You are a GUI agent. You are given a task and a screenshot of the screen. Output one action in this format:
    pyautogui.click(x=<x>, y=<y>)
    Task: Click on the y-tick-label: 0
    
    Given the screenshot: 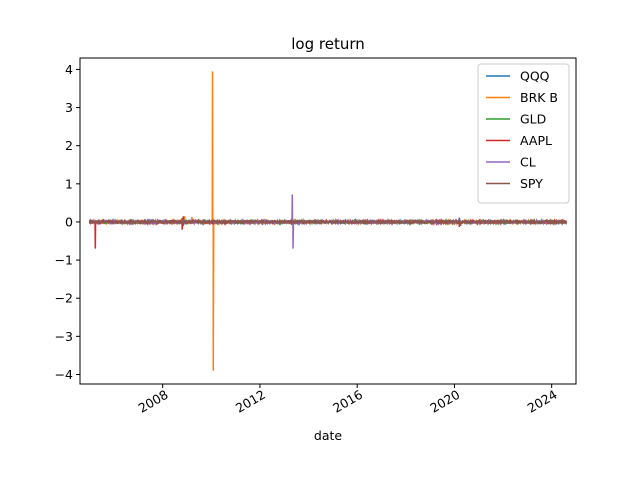 What is the action you would take?
    pyautogui.click(x=69, y=221)
    